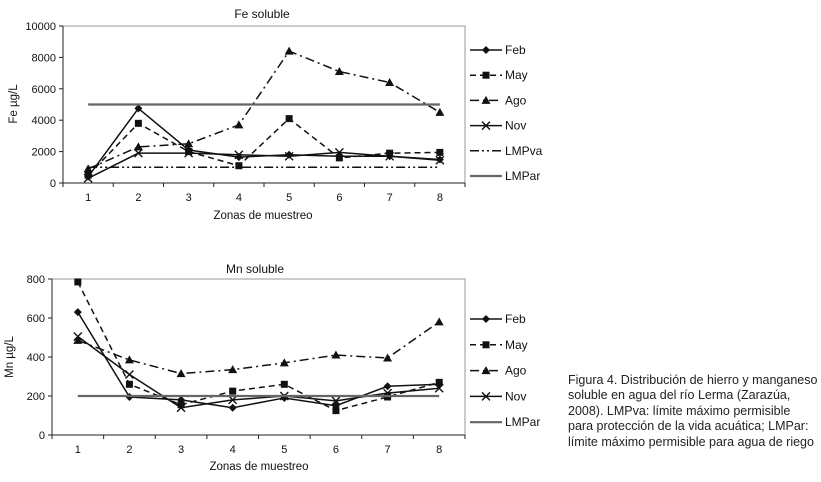 The height and width of the screenshot is (482, 821). Describe the element at coordinates (44, 58) in the screenshot. I see `y-tick-label: 8000` at that location.